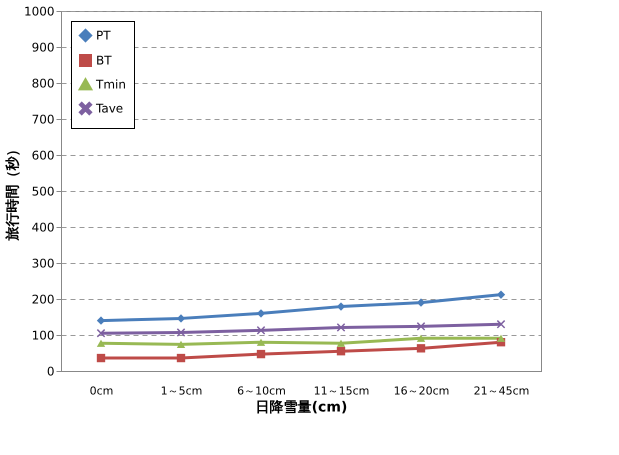 The width and height of the screenshot is (619, 455). What do you see at coordinates (104, 35) in the screenshot?
I see `legend-label: PT` at bounding box center [104, 35].